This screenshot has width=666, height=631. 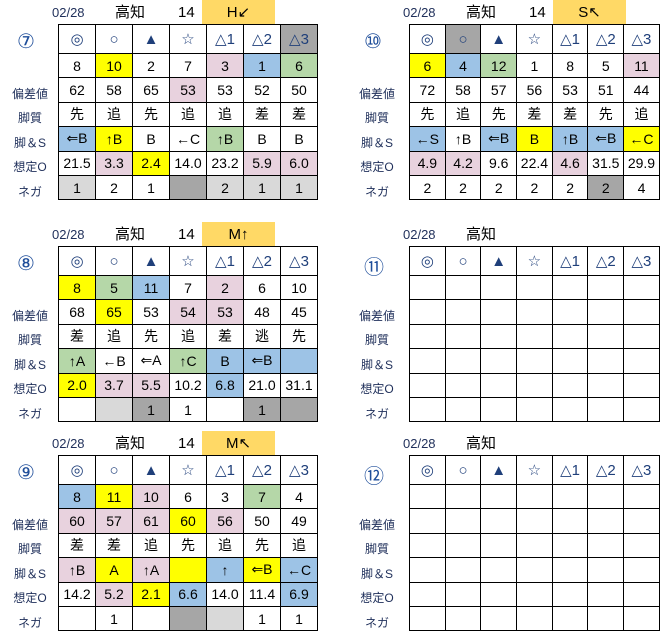 What do you see at coordinates (299, 594) in the screenshot?
I see `table-cell: 6.9` at bounding box center [299, 594].